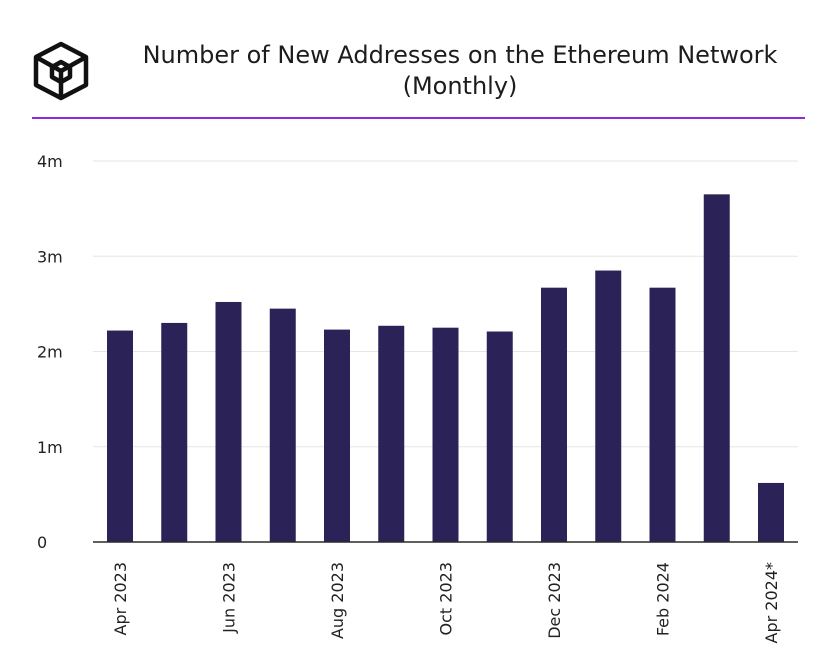 The width and height of the screenshot is (840, 659). Describe the element at coordinates (446, 598) in the screenshot. I see `x-tick-label: Oct 2023` at that location.